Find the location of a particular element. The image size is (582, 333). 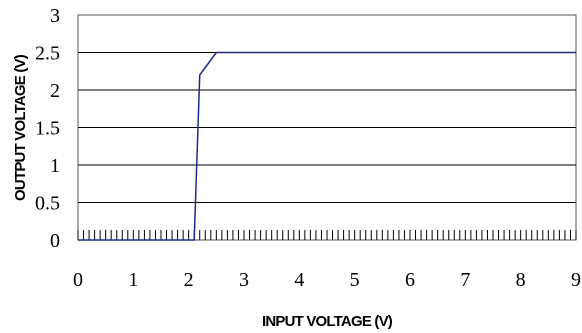

x-tick-label: 0 is located at coordinates (78, 280).